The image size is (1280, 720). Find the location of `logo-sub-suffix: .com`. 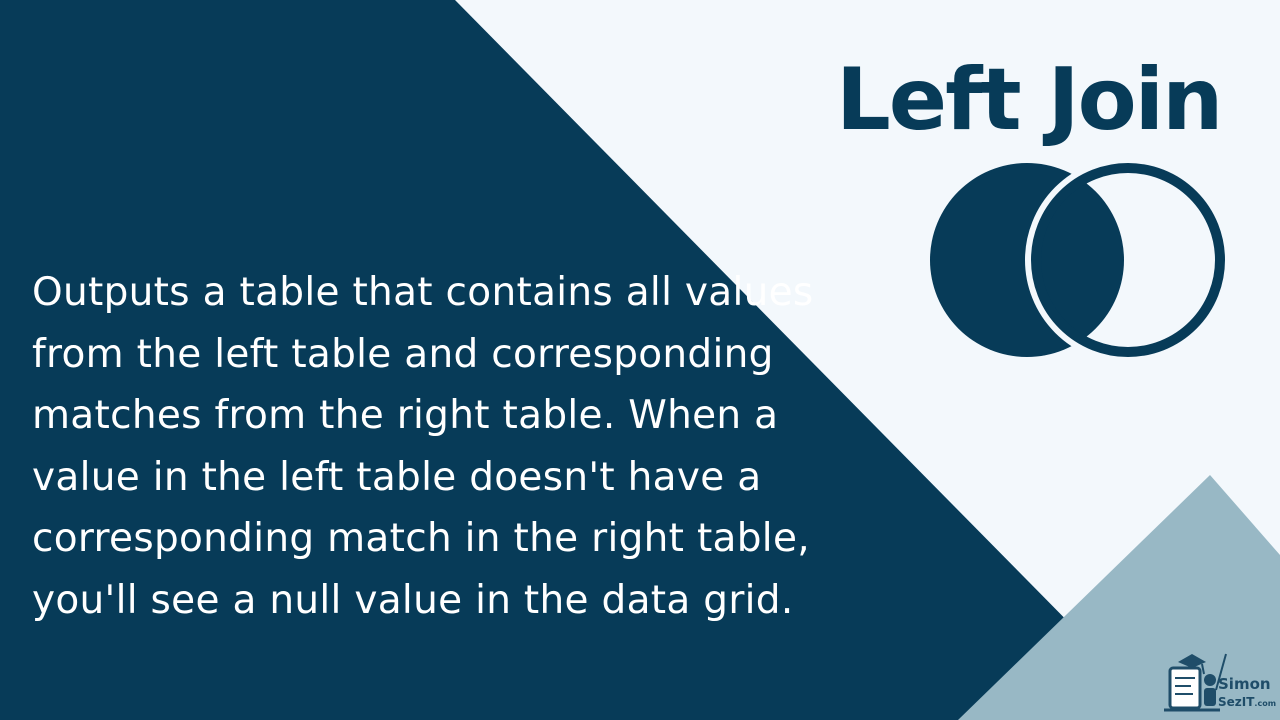

logo-sub-suffix: .com is located at coordinates (1265, 703).